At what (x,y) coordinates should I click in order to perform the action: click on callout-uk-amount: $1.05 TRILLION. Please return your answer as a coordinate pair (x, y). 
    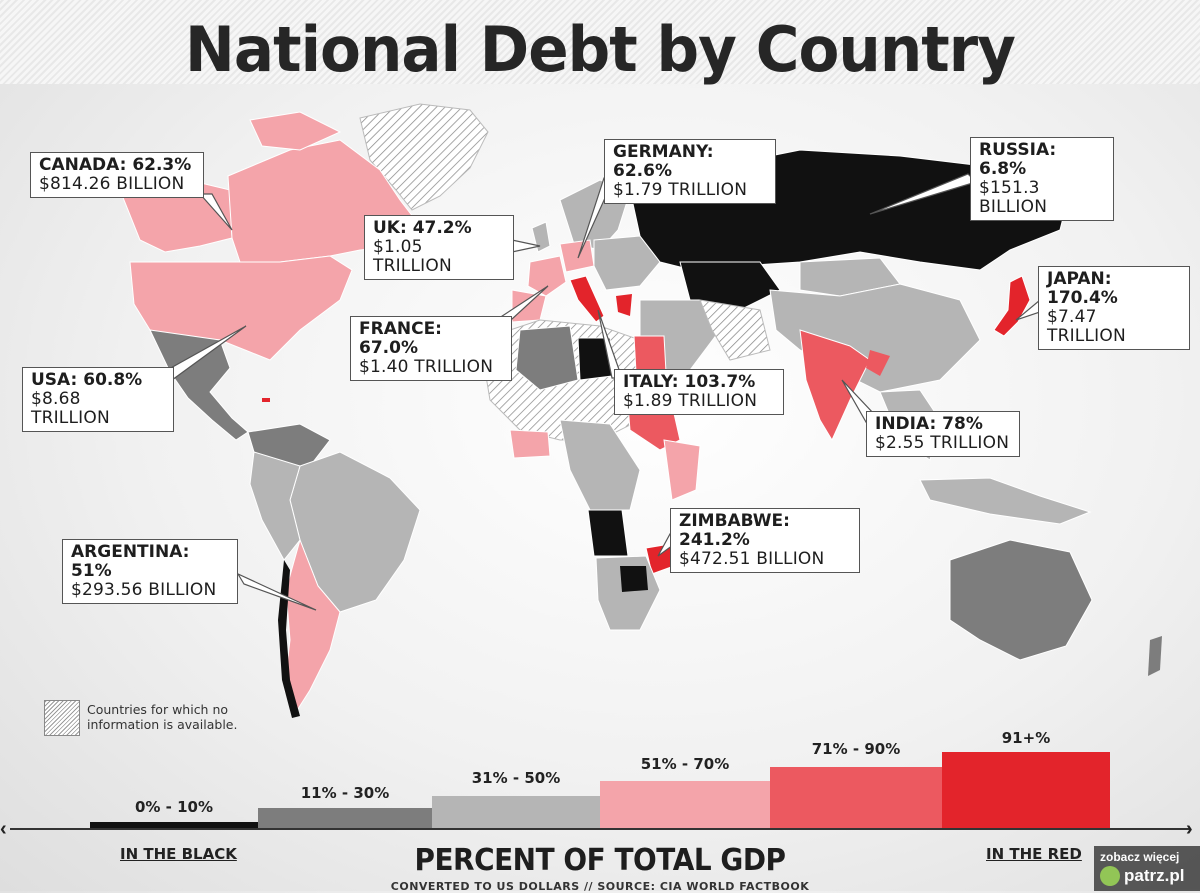
    Looking at the image, I should click on (412, 256).